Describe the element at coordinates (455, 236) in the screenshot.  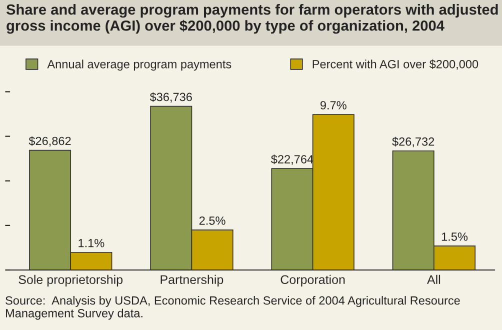
I see `data-label: 1.5%` at that location.